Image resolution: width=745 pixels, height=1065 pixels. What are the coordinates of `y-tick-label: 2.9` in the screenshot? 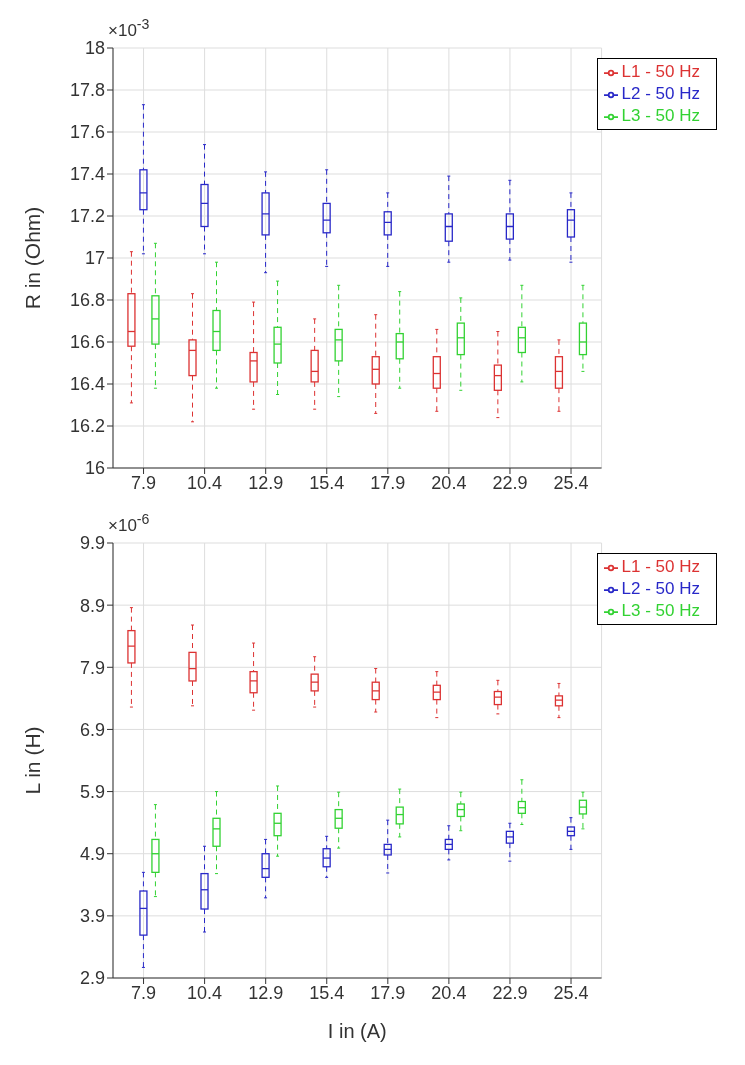 It's located at (92, 978).